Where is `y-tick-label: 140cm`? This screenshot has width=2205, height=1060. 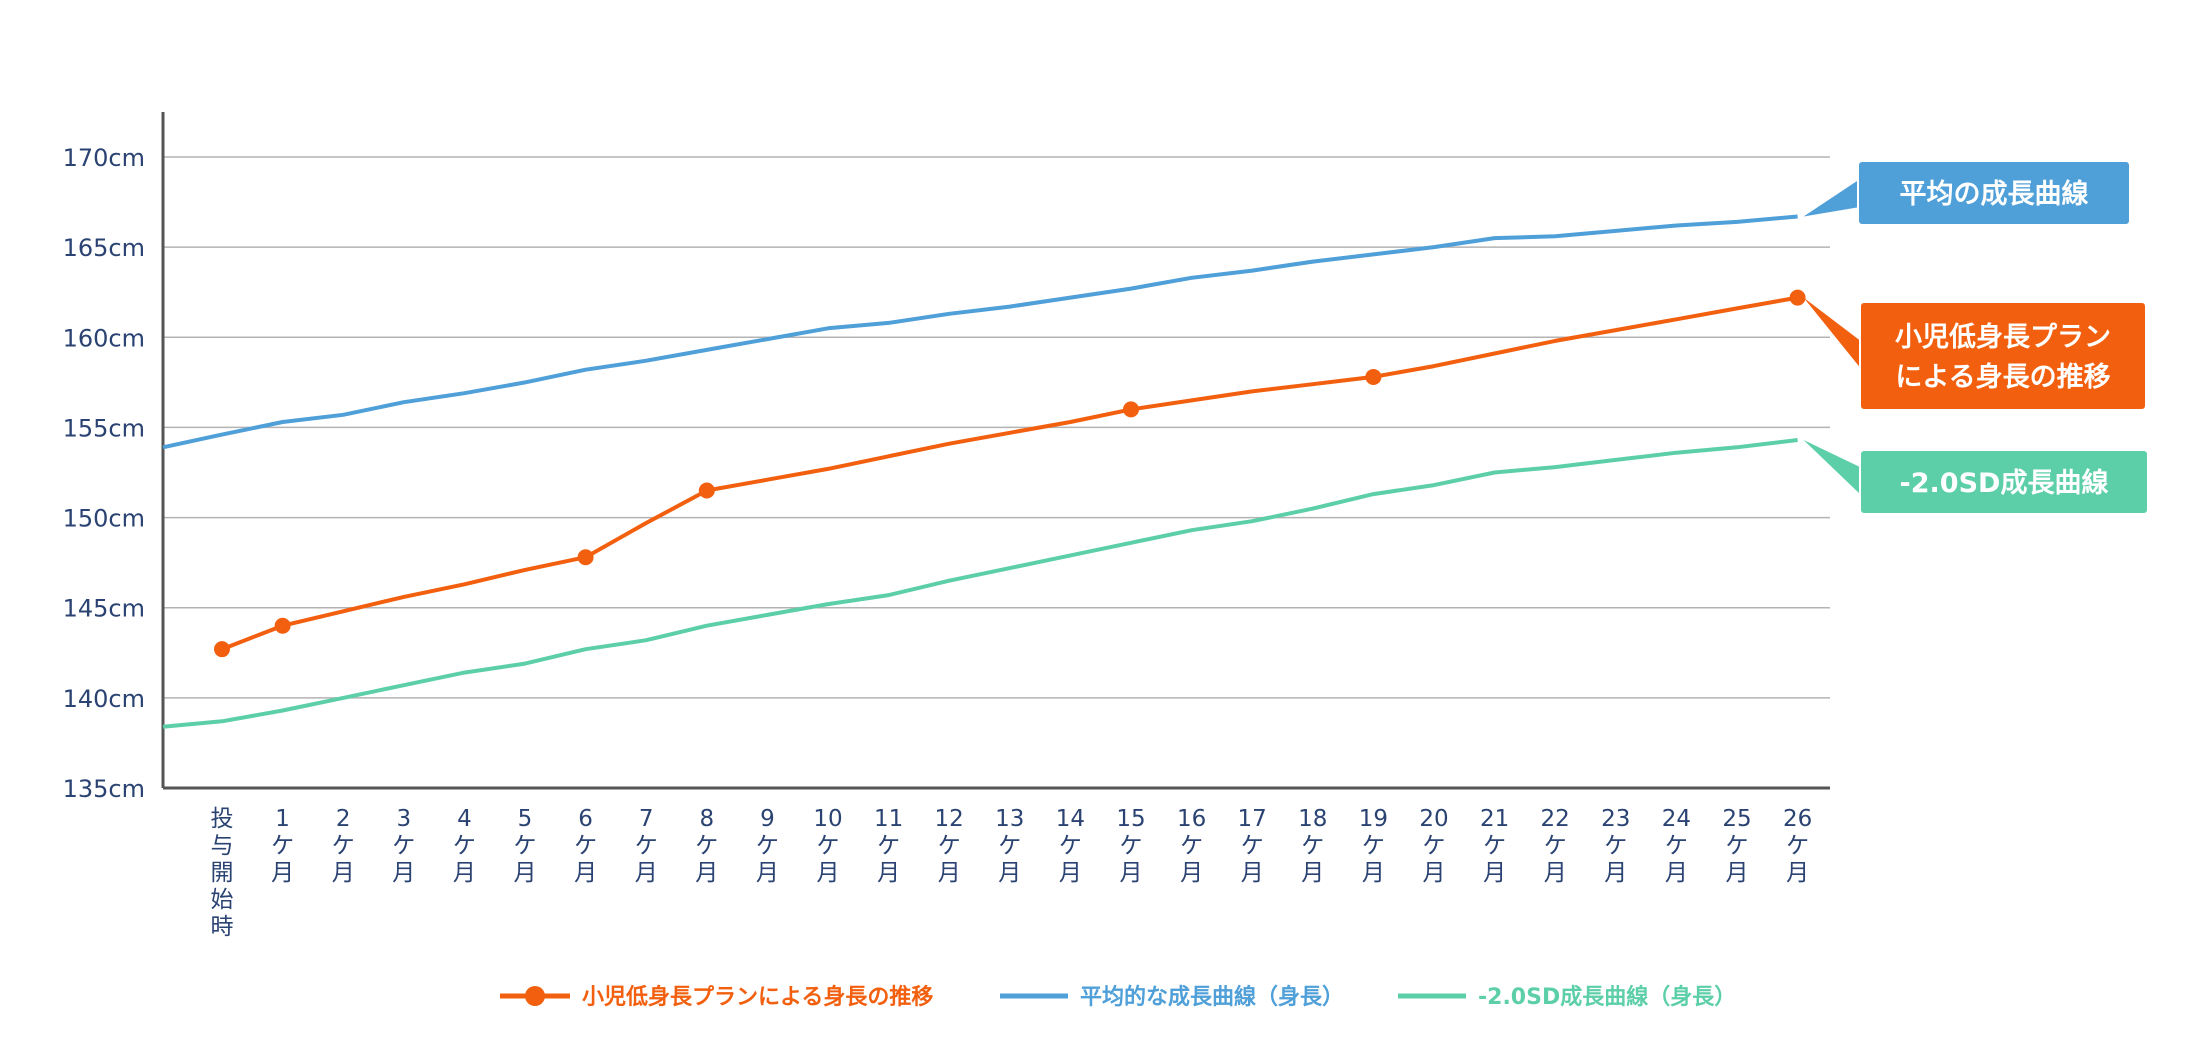
y-tick-label: 140cm is located at coordinates (104, 699).